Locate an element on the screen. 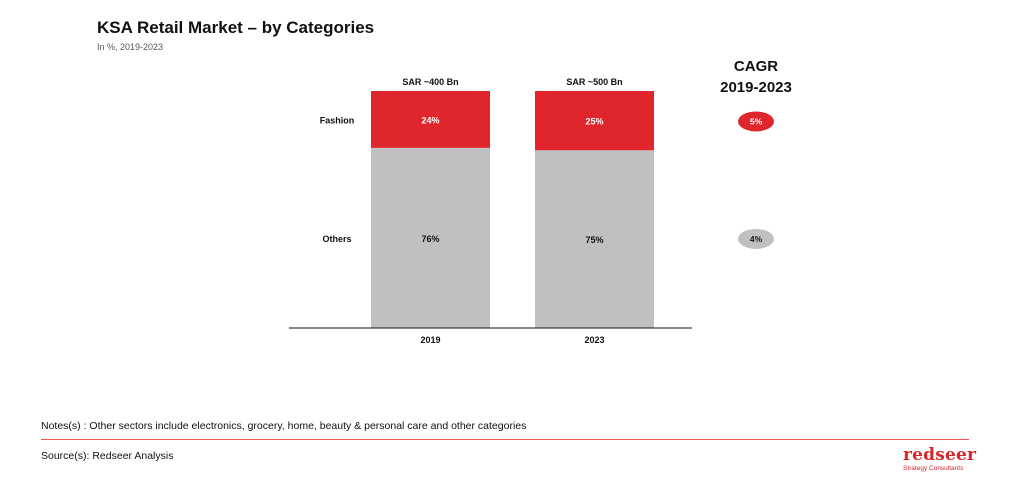  series-label-fashion: Fashion is located at coordinates (337, 120).